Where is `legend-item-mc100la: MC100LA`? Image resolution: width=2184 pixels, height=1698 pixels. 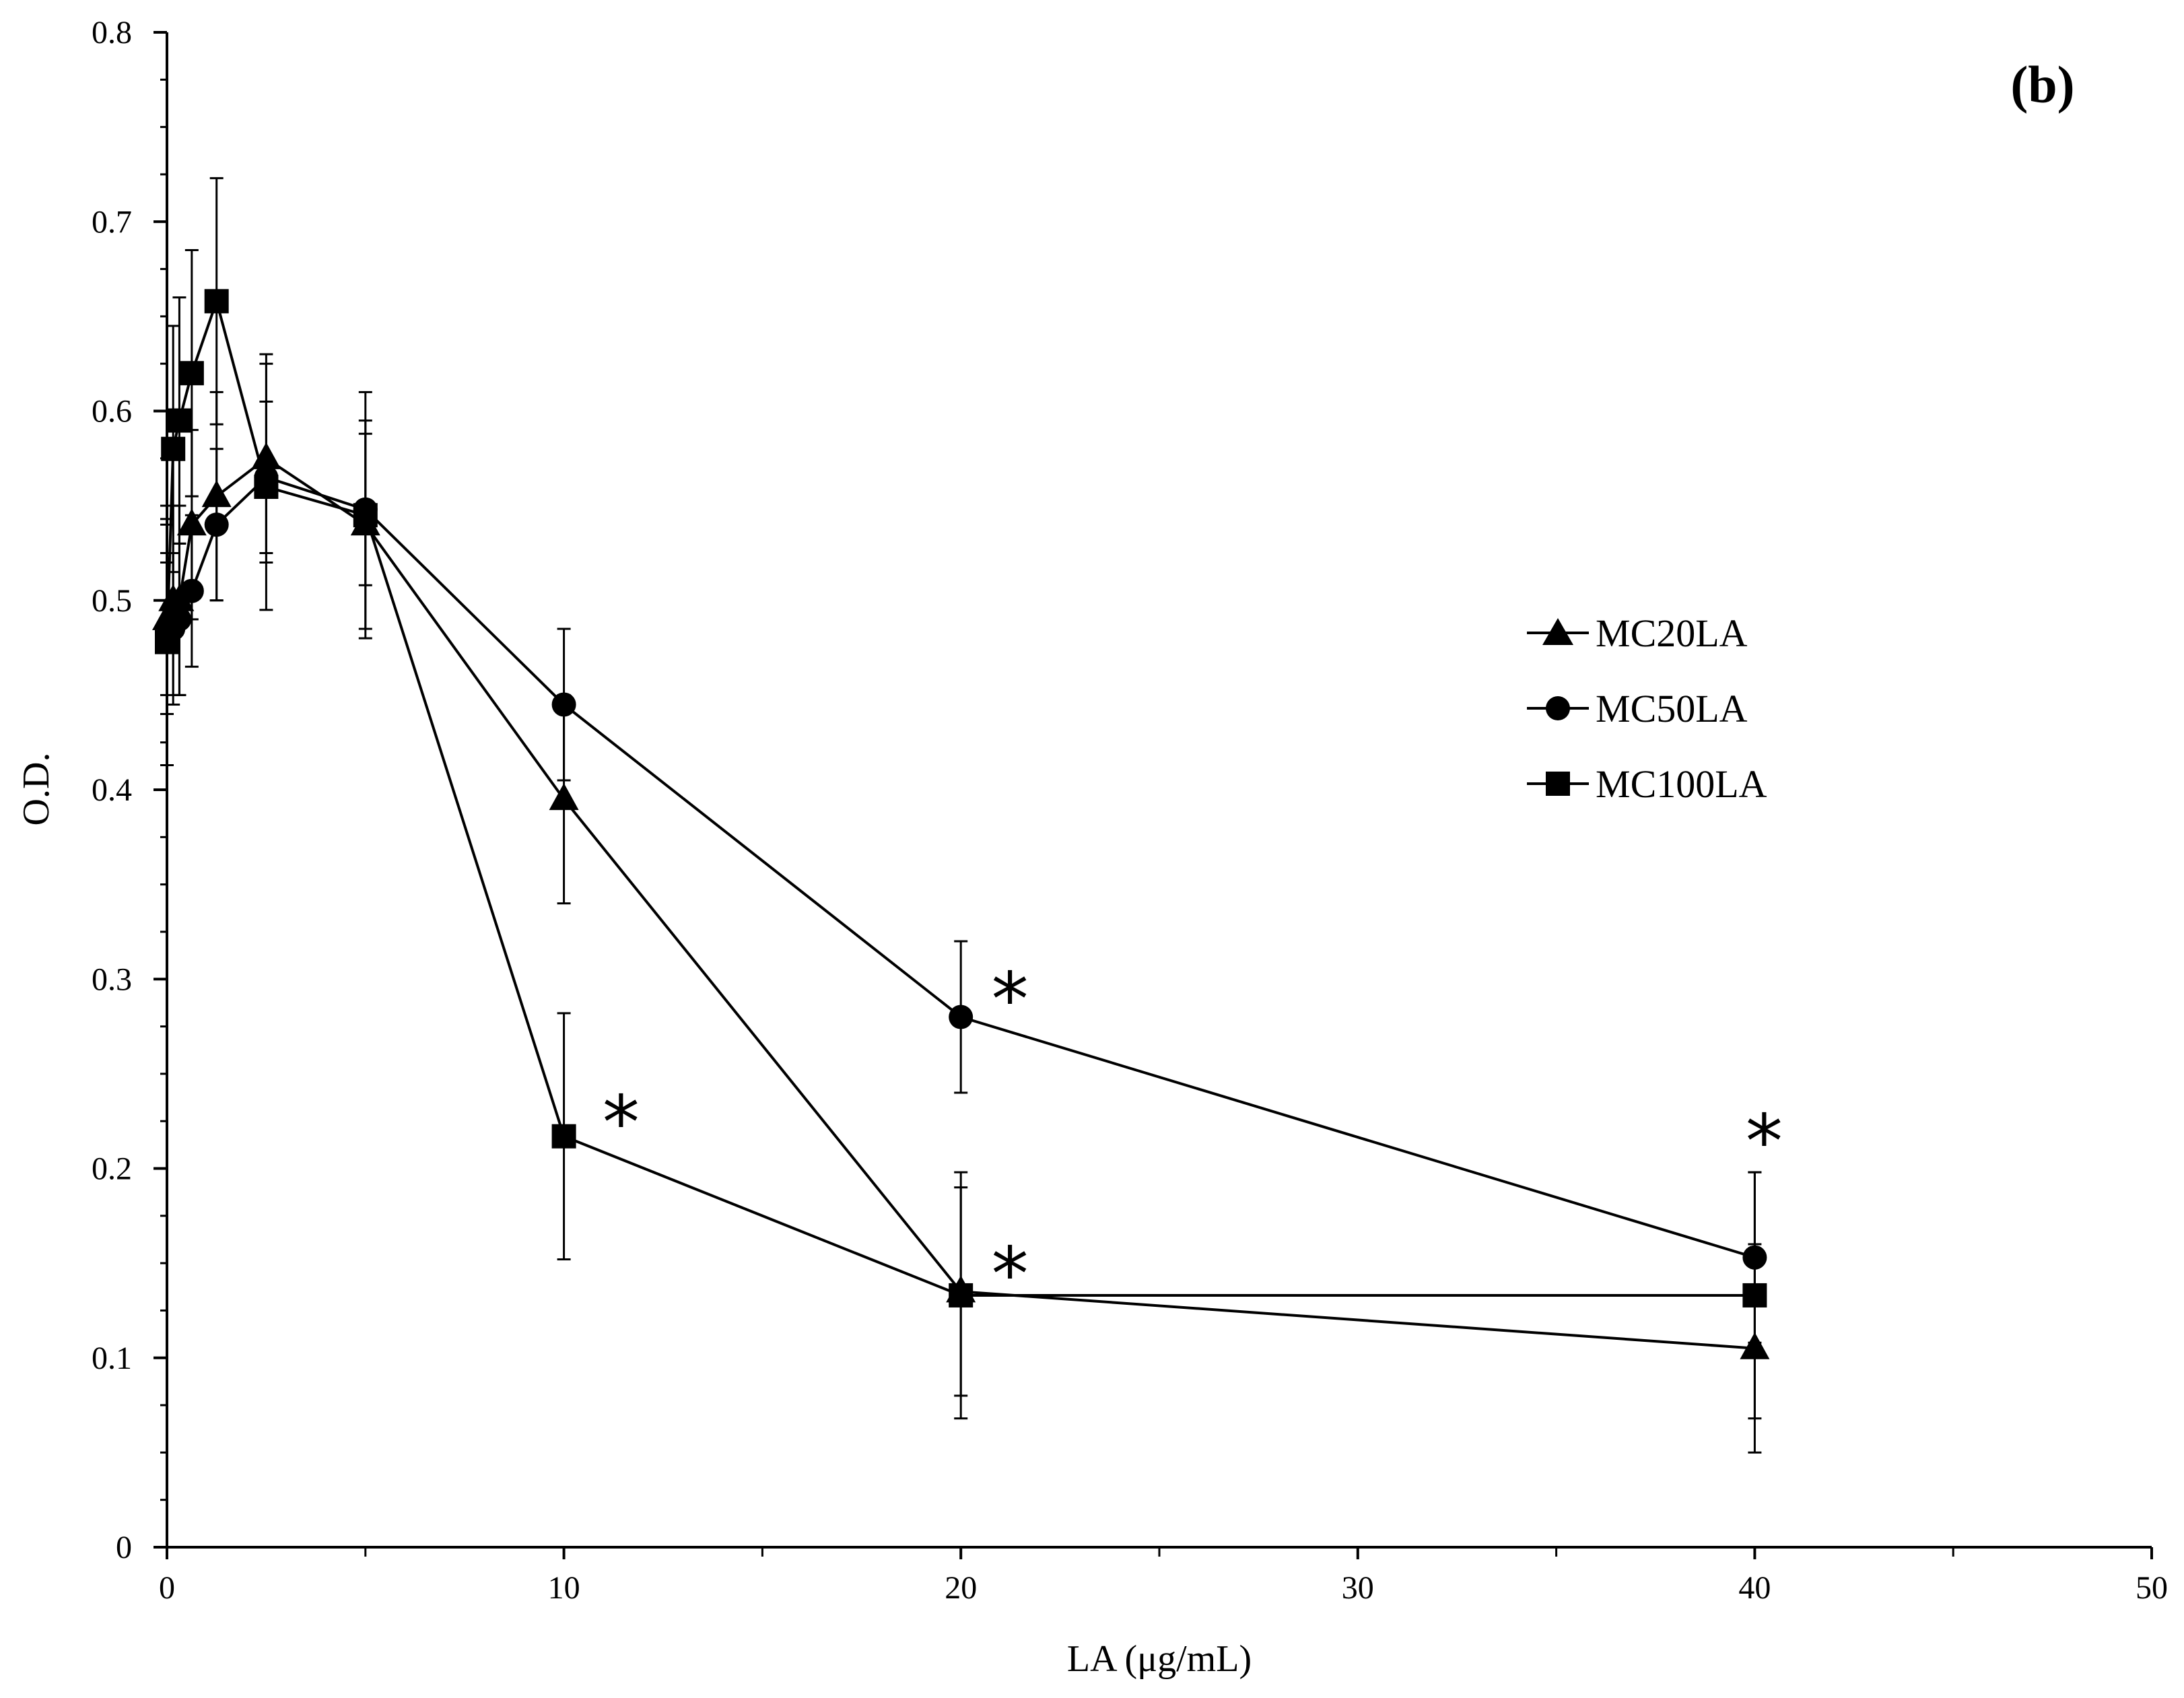 legend-item-mc100la: MC100LA is located at coordinates (1647, 784).